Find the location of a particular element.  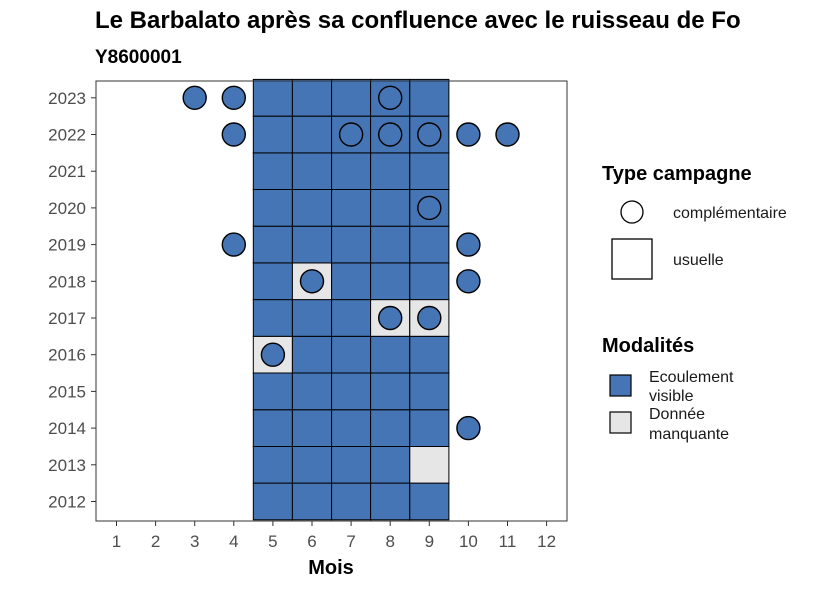

legend-manquante-line1: Donnée is located at coordinates (677, 414).